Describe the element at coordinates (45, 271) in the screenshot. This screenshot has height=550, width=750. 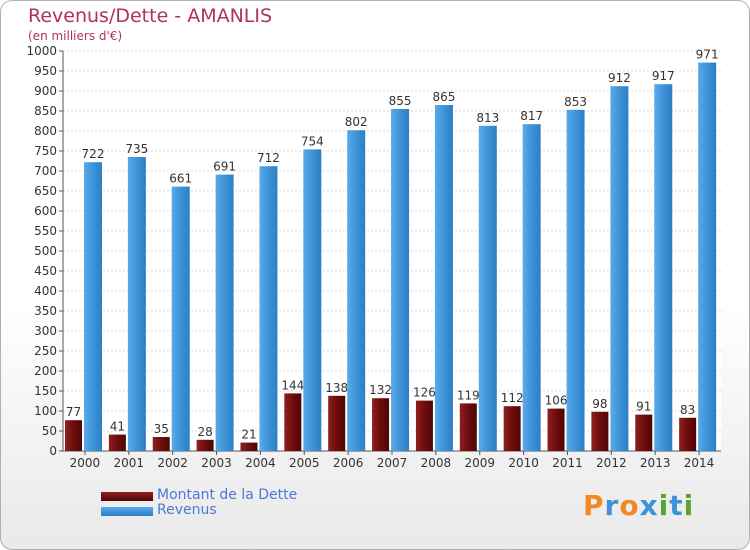
I see `y-tick-label: 450` at that location.